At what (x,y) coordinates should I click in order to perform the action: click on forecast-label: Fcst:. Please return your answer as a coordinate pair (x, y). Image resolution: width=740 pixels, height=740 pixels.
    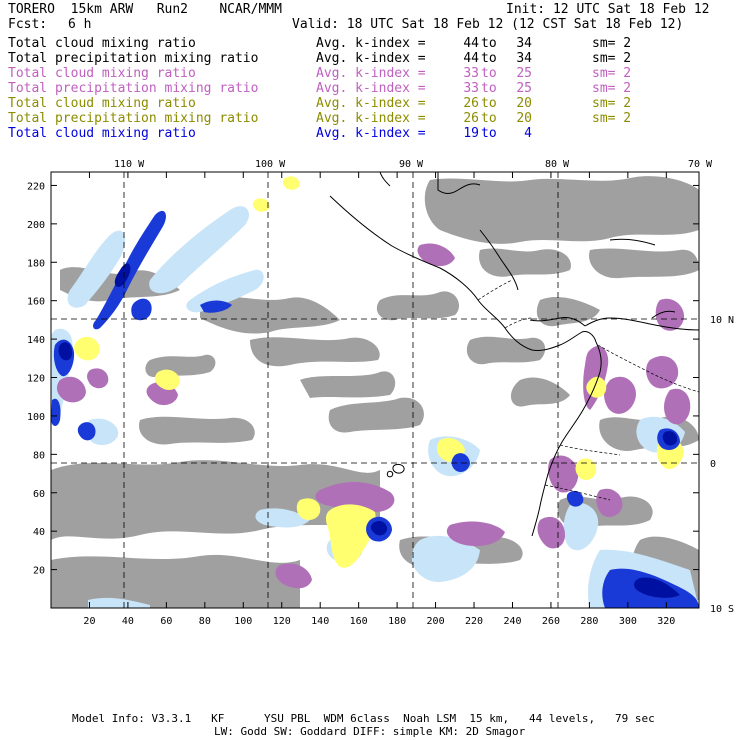
    Looking at the image, I should click on (28, 24).